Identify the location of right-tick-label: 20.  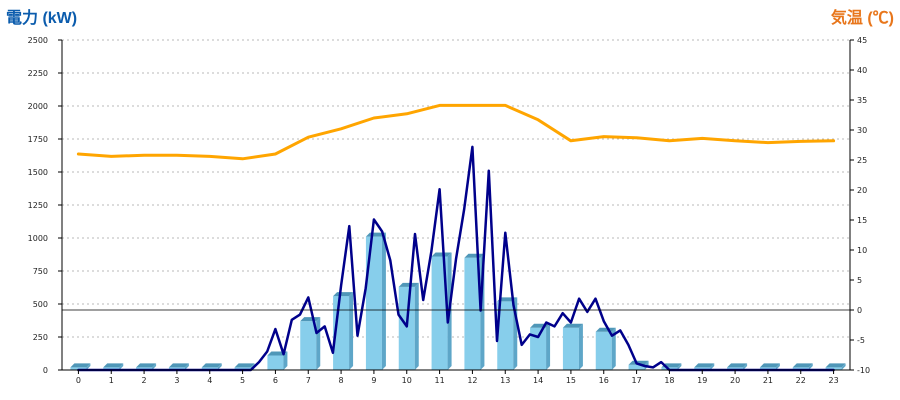
(862, 190).